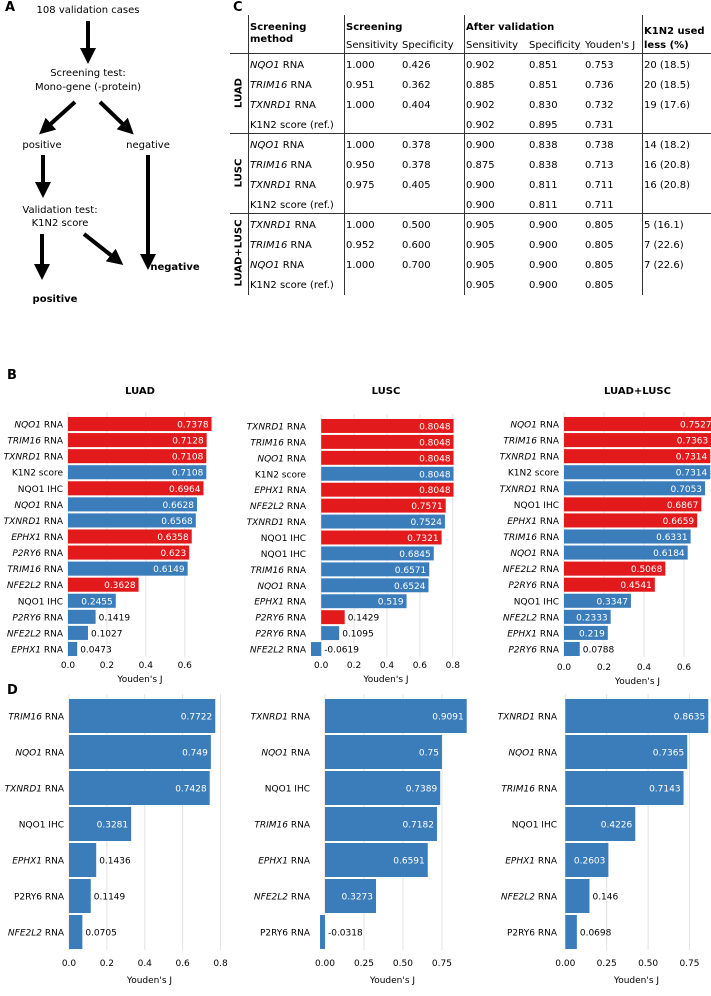 The height and width of the screenshot is (996, 711). What do you see at coordinates (590, 862) in the screenshot?
I see `bar-value-label: 0.2603` at bounding box center [590, 862].